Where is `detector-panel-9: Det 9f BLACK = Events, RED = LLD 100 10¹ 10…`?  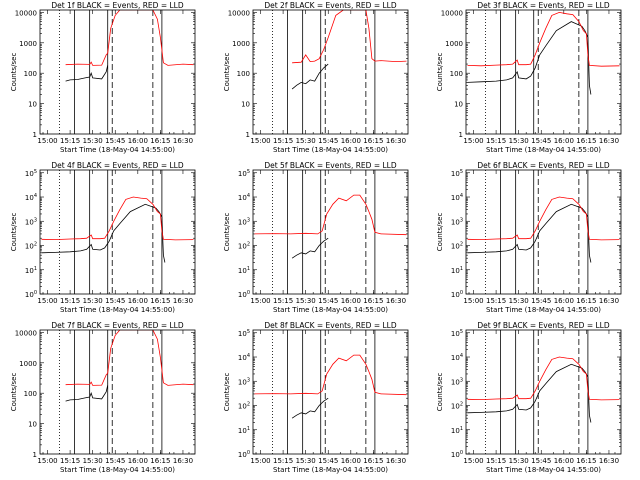
detector-panel-9: Det 9f BLACK = Events, RED = LLD 100 10¹ 10… is located at coordinates (529, 397).